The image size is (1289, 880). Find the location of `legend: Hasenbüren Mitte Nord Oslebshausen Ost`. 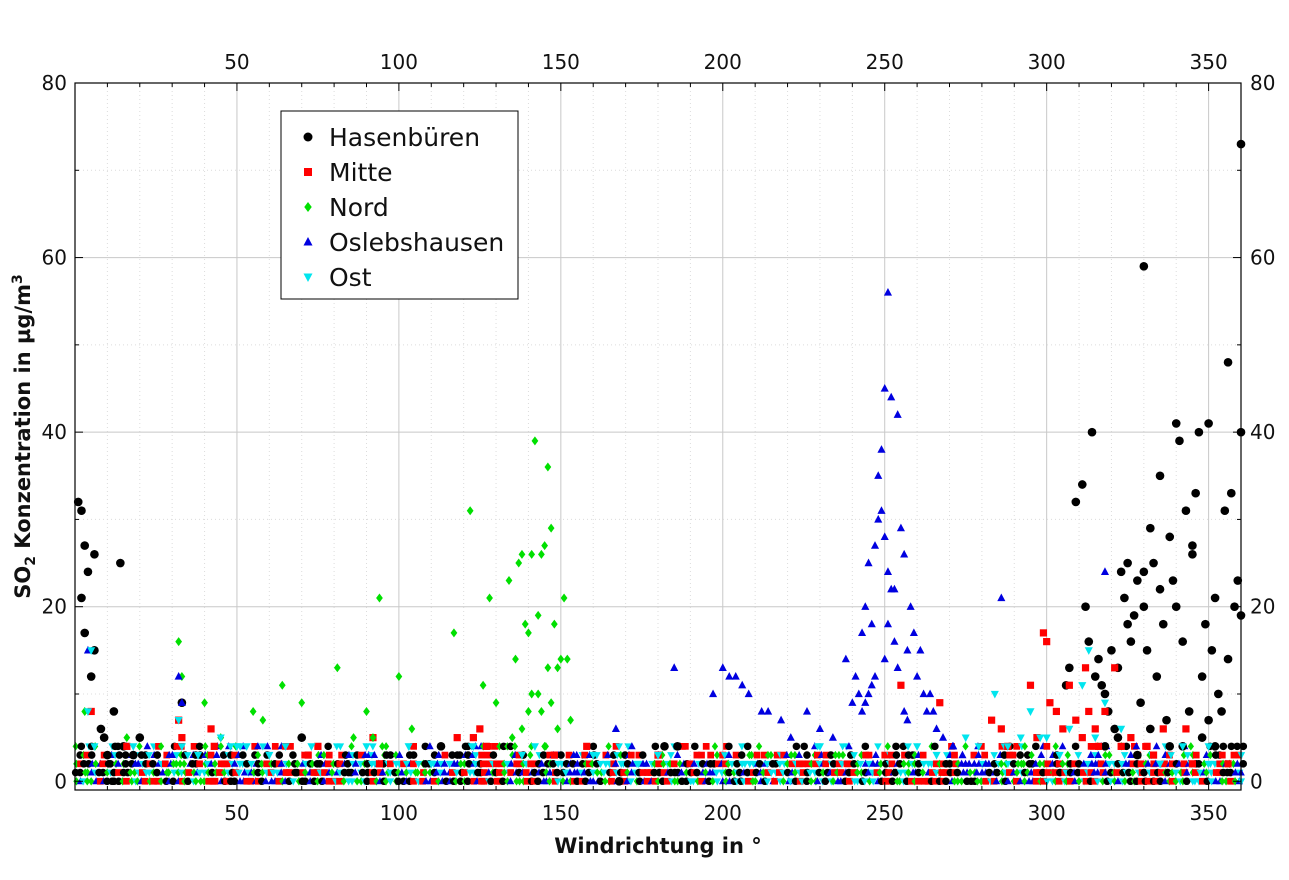

legend: Hasenbüren Mitte Nord Oslebshausen Ost is located at coordinates (399, 205).